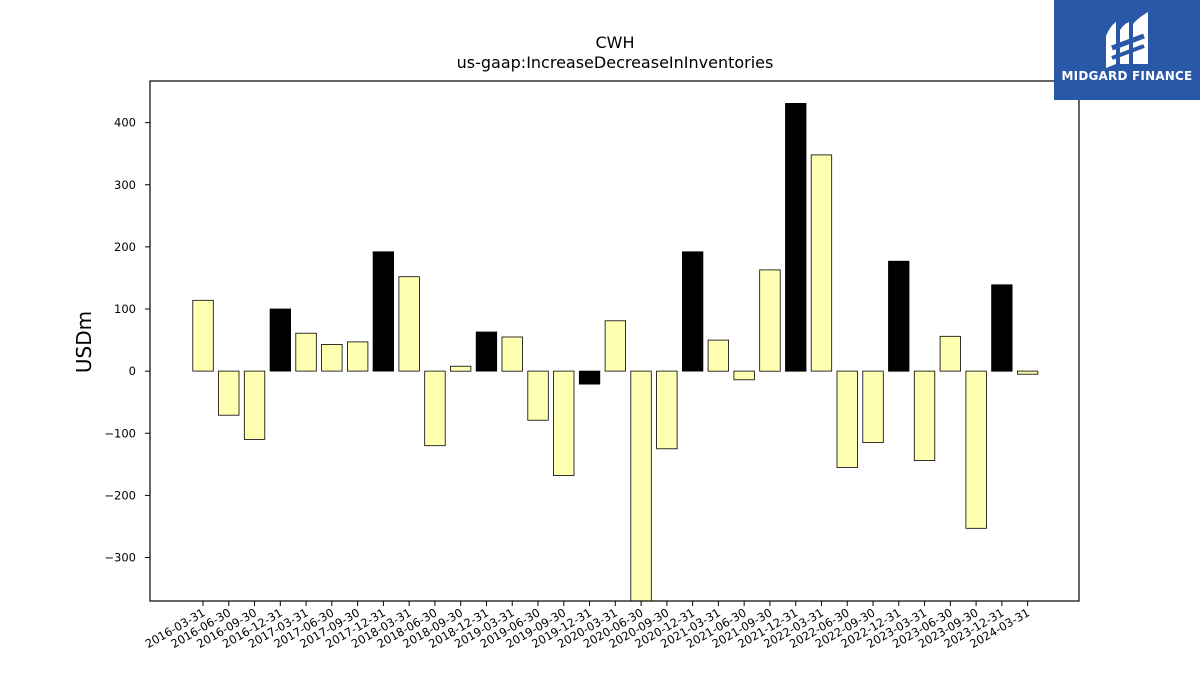  I want to click on y-tick-label: 300, so click(125, 185).